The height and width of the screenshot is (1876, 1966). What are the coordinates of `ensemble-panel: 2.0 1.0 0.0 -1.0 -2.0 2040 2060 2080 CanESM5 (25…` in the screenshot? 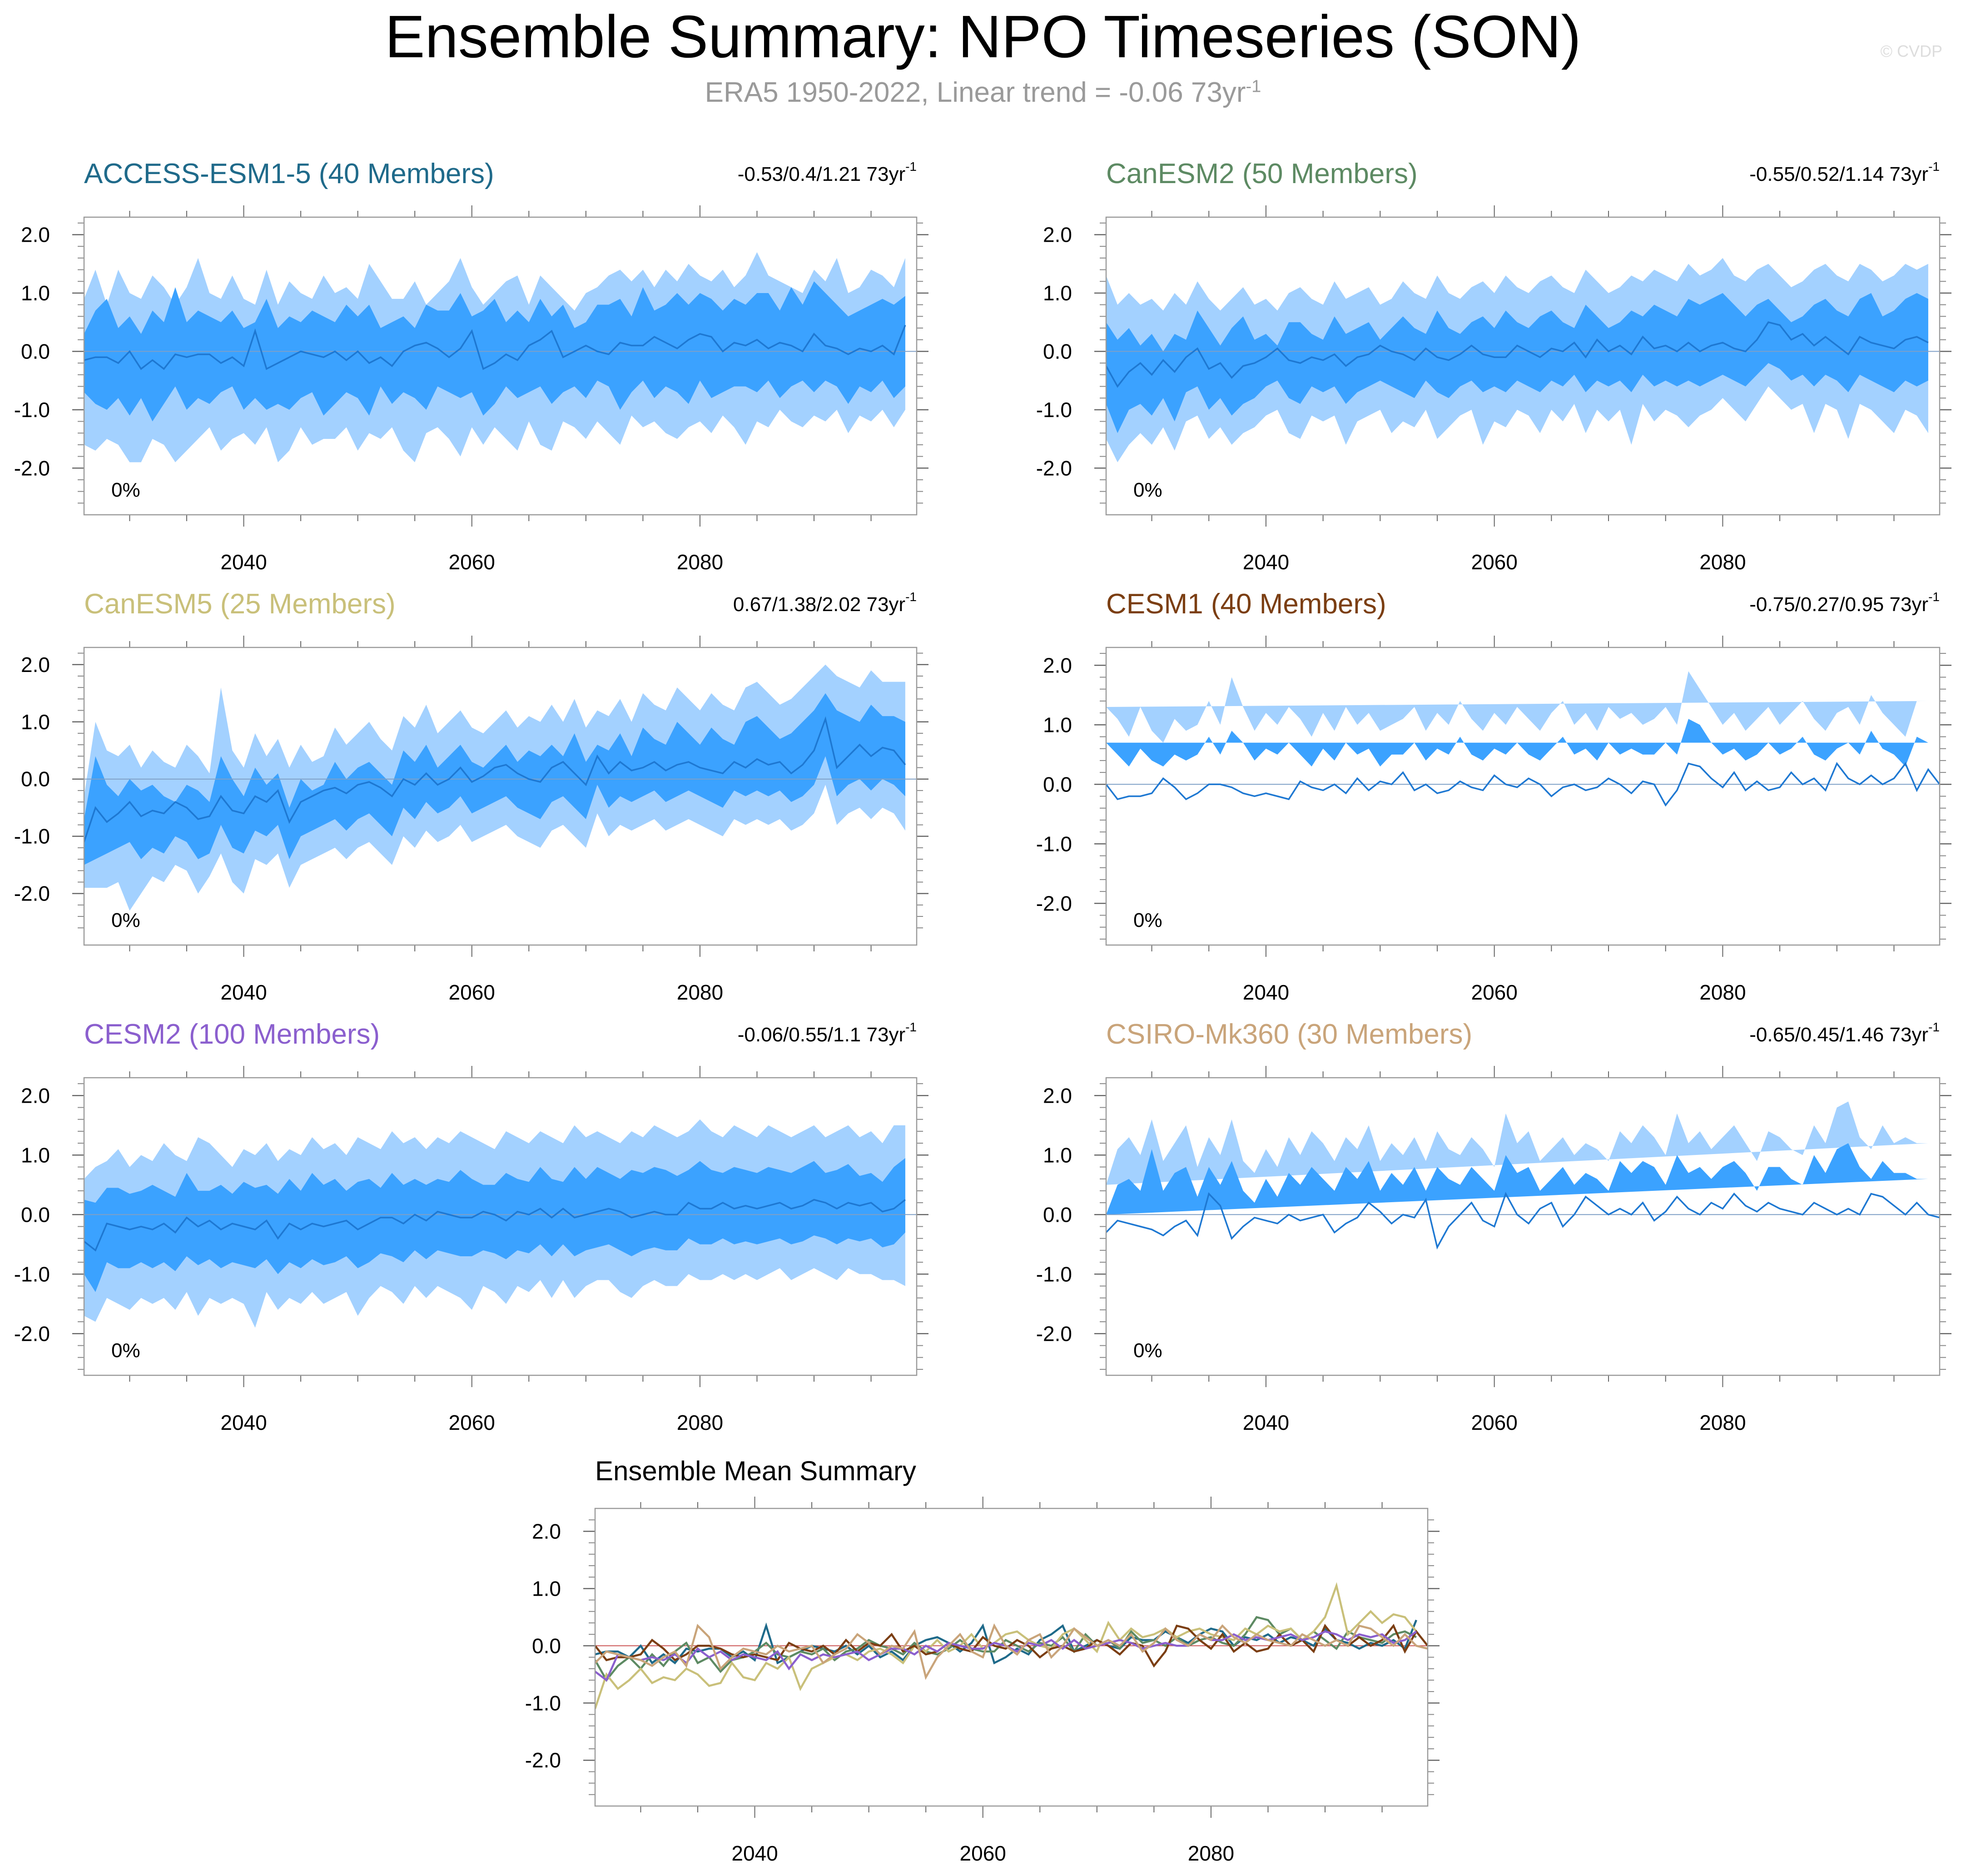 It's located at (471, 796).